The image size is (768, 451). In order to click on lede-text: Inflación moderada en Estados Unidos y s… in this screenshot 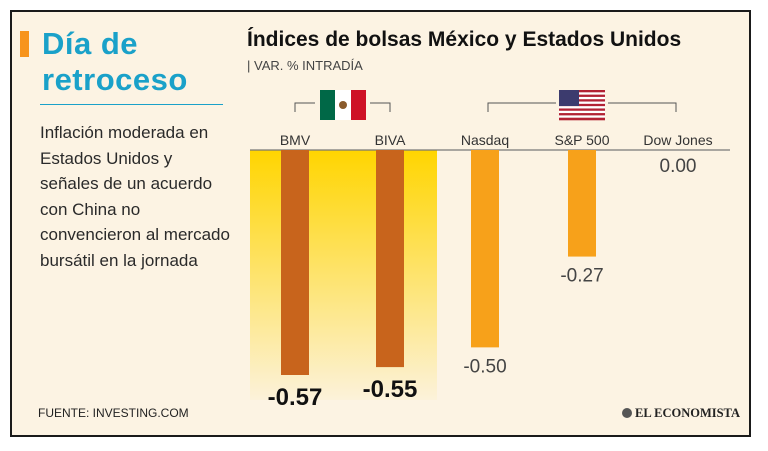, I will do `click(135, 196)`.